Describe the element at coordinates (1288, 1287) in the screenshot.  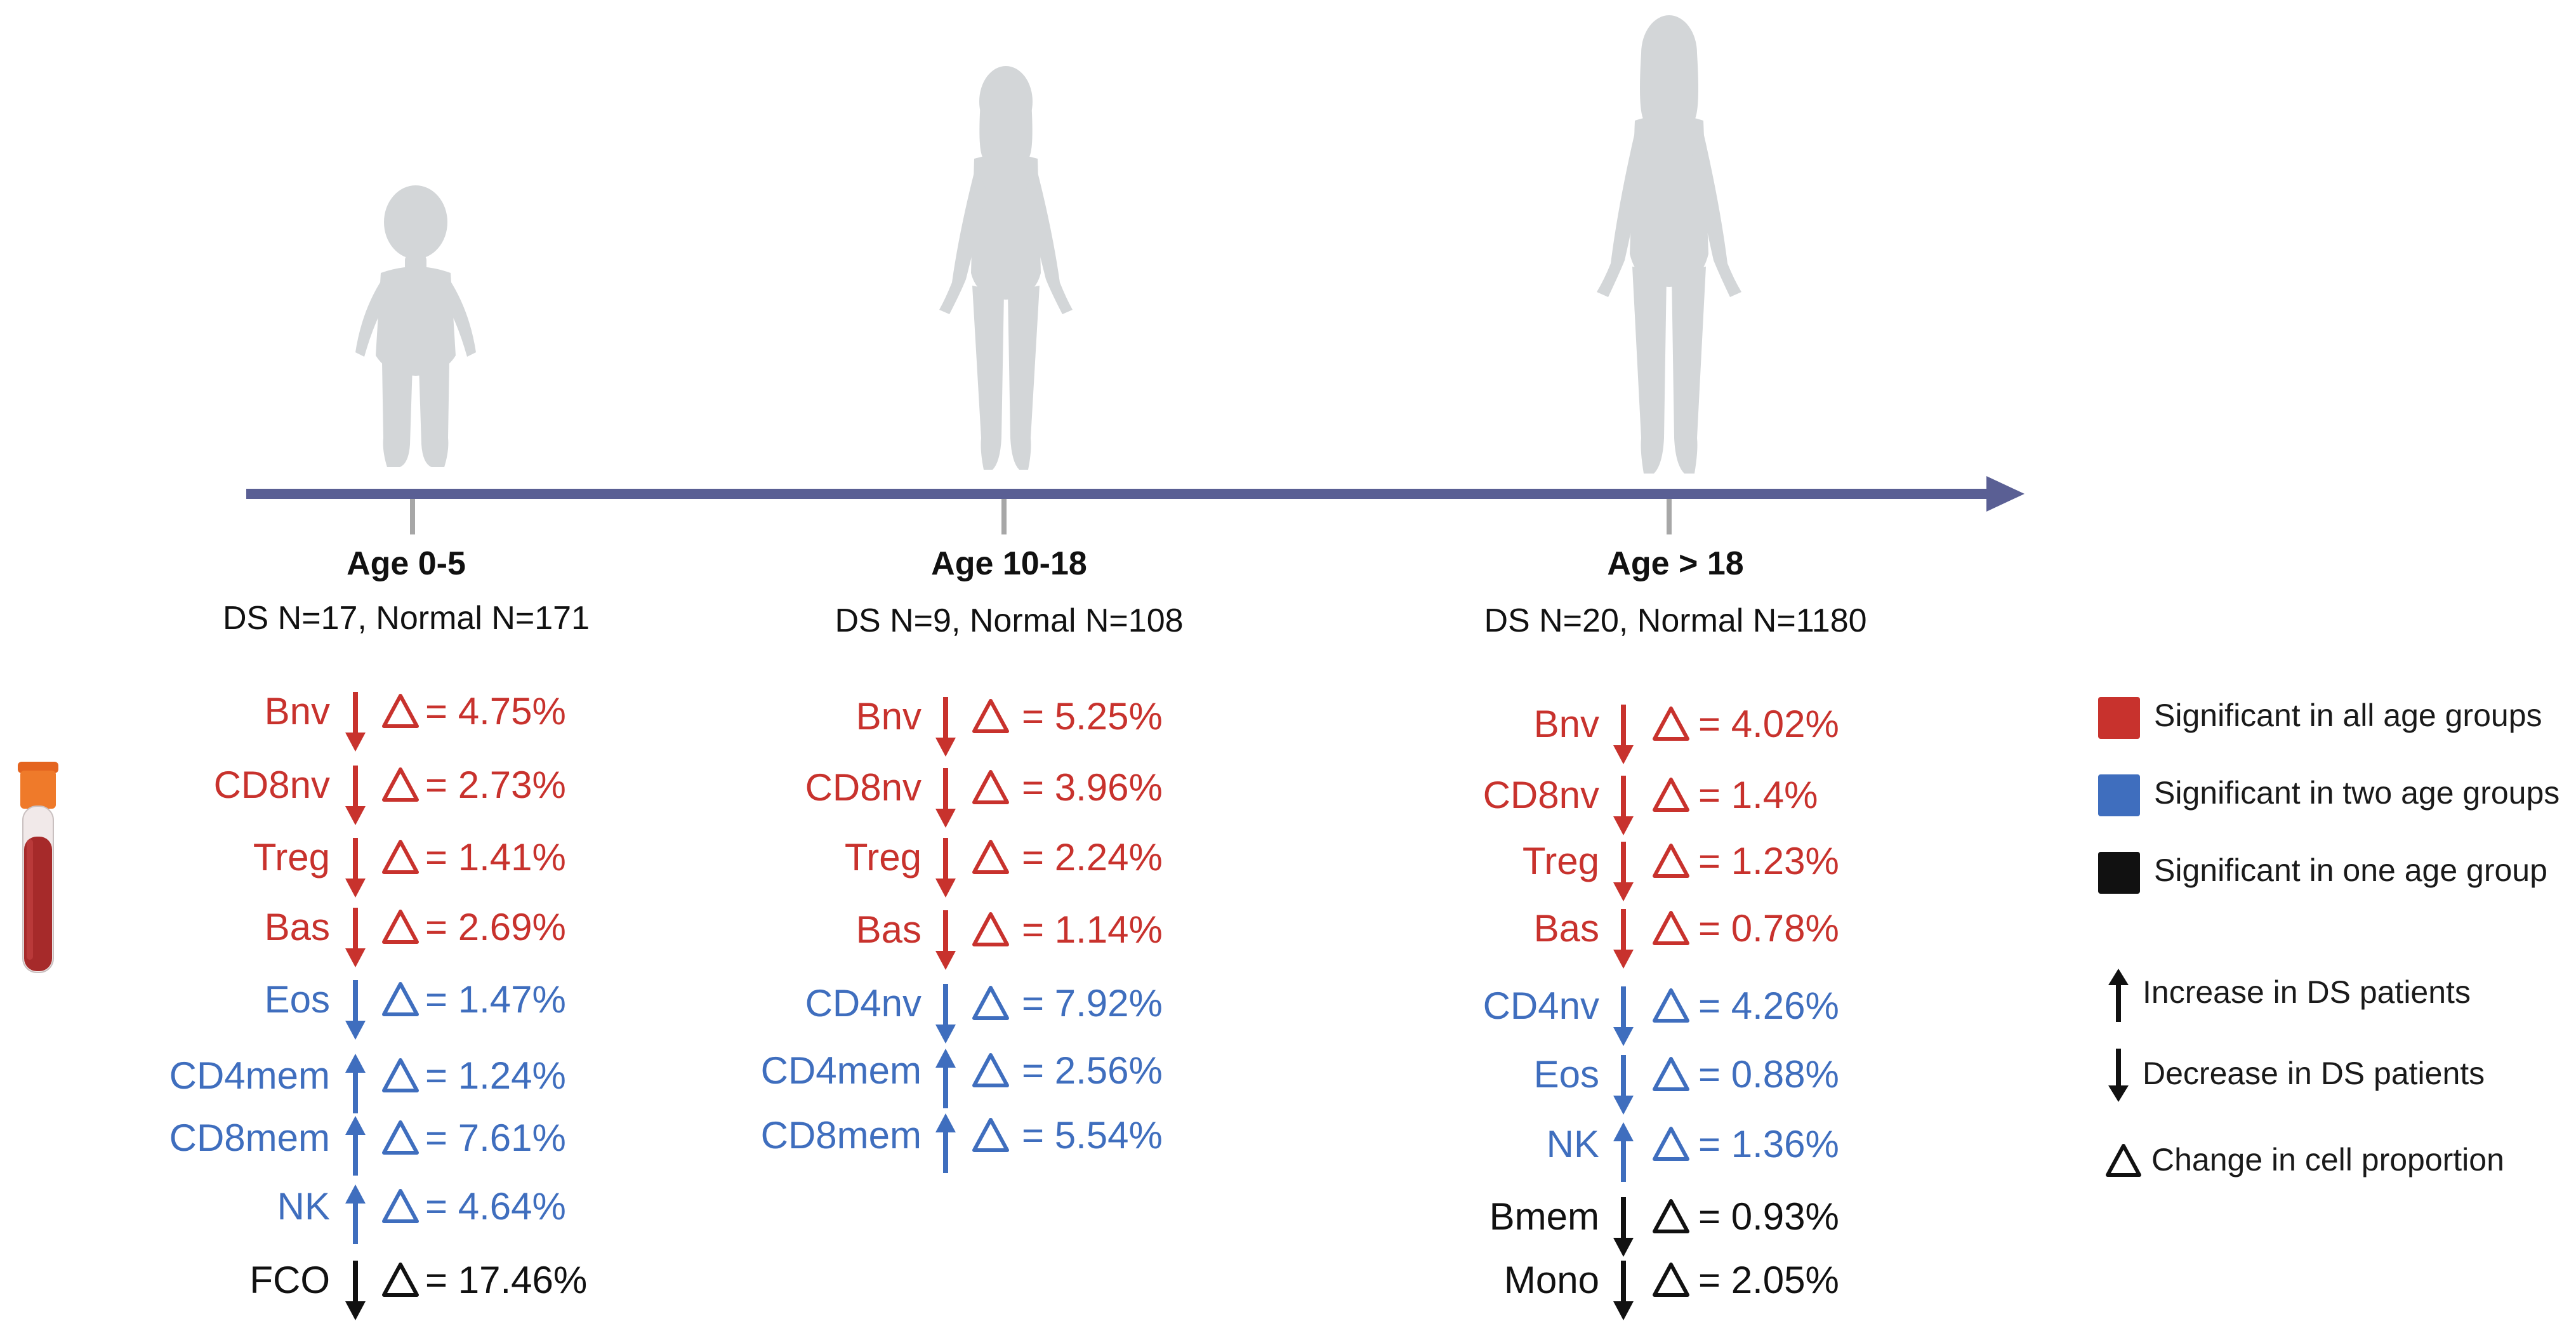
I see `result-row: FCO = 17.46%` at that location.